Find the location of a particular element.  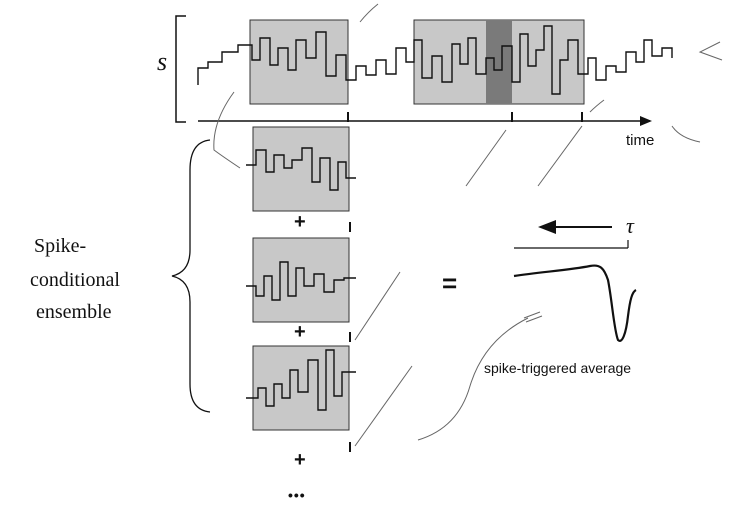

pencil-mark-top-hook is located at coordinates (369, 13).